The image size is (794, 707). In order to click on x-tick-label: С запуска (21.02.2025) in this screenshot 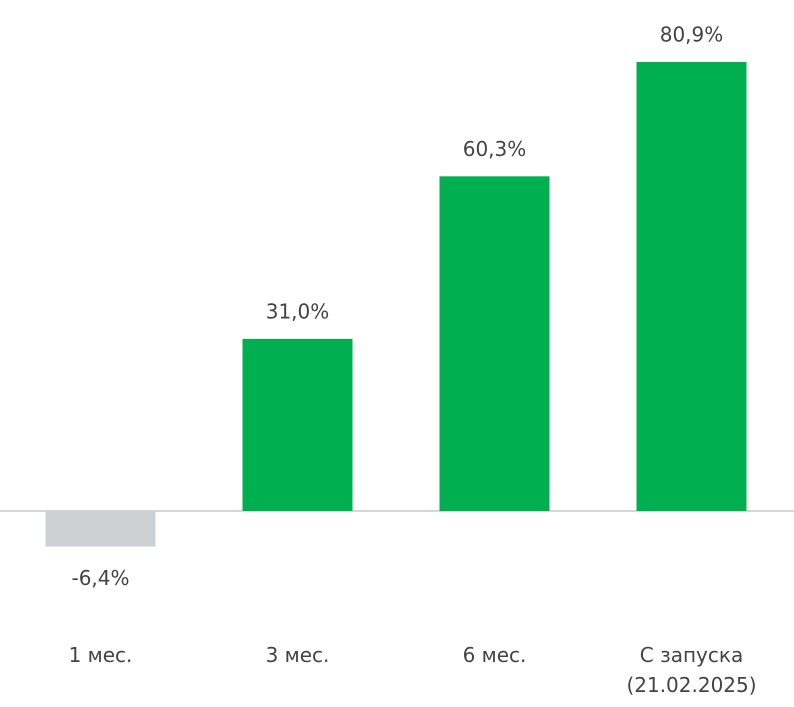, I will do `click(691, 670)`.